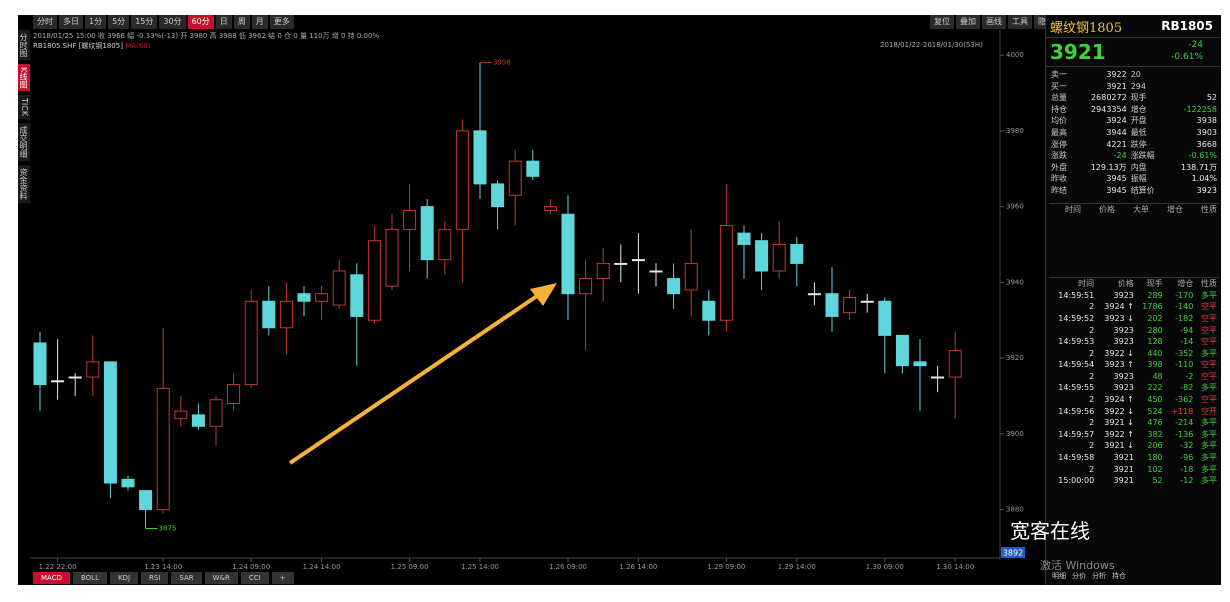 The image size is (1230, 602). What do you see at coordinates (24, 184) in the screenshot?
I see `side-tab: 资金资料` at bounding box center [24, 184].